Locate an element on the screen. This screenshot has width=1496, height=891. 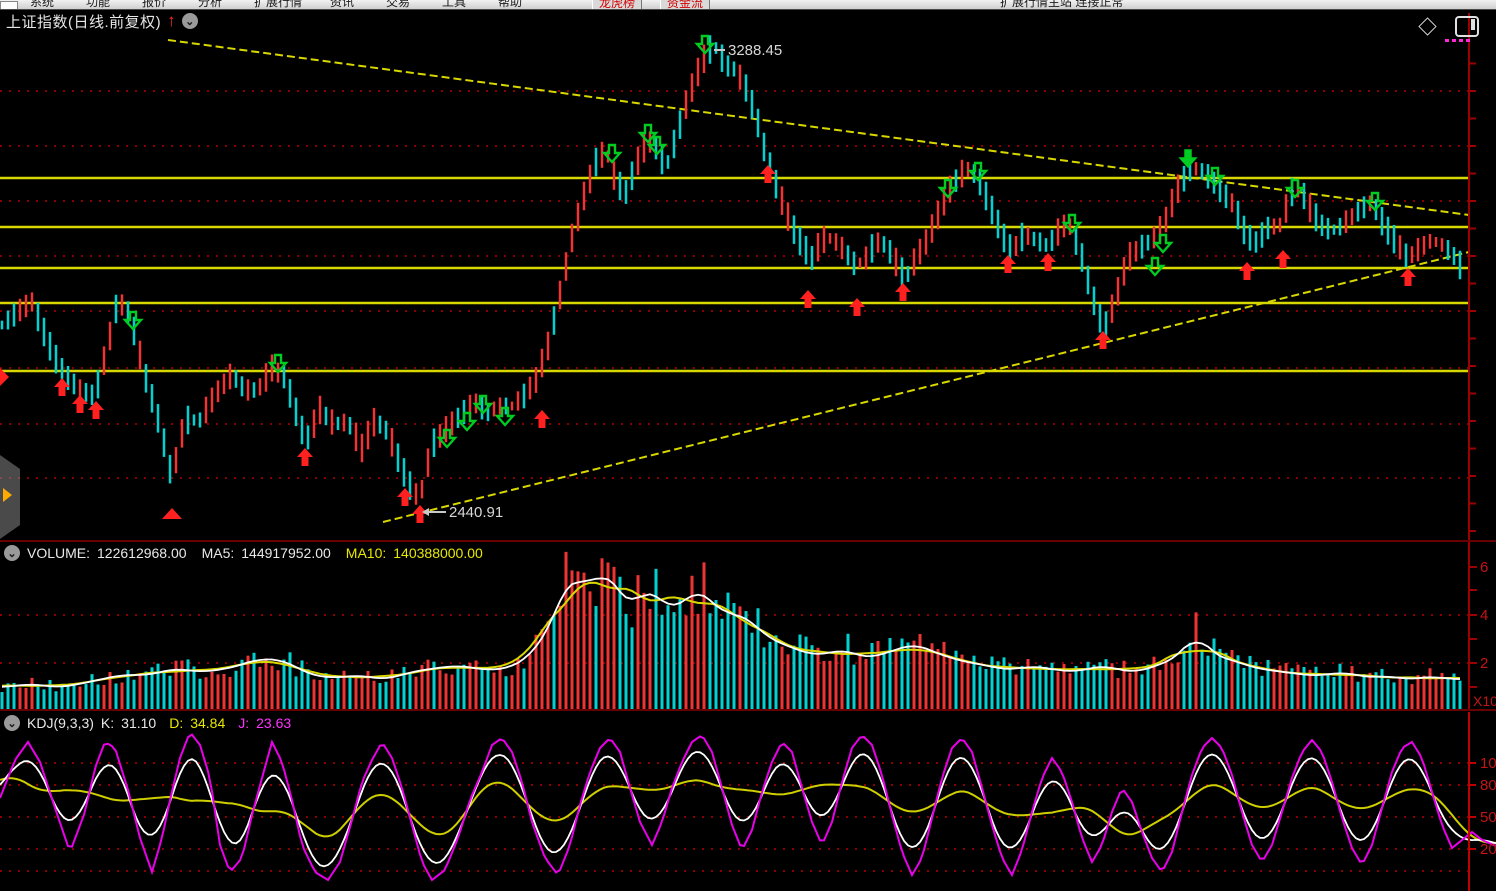
menu-status-text: 扩展行情主站 连接正常 is located at coordinates (1062, 4).